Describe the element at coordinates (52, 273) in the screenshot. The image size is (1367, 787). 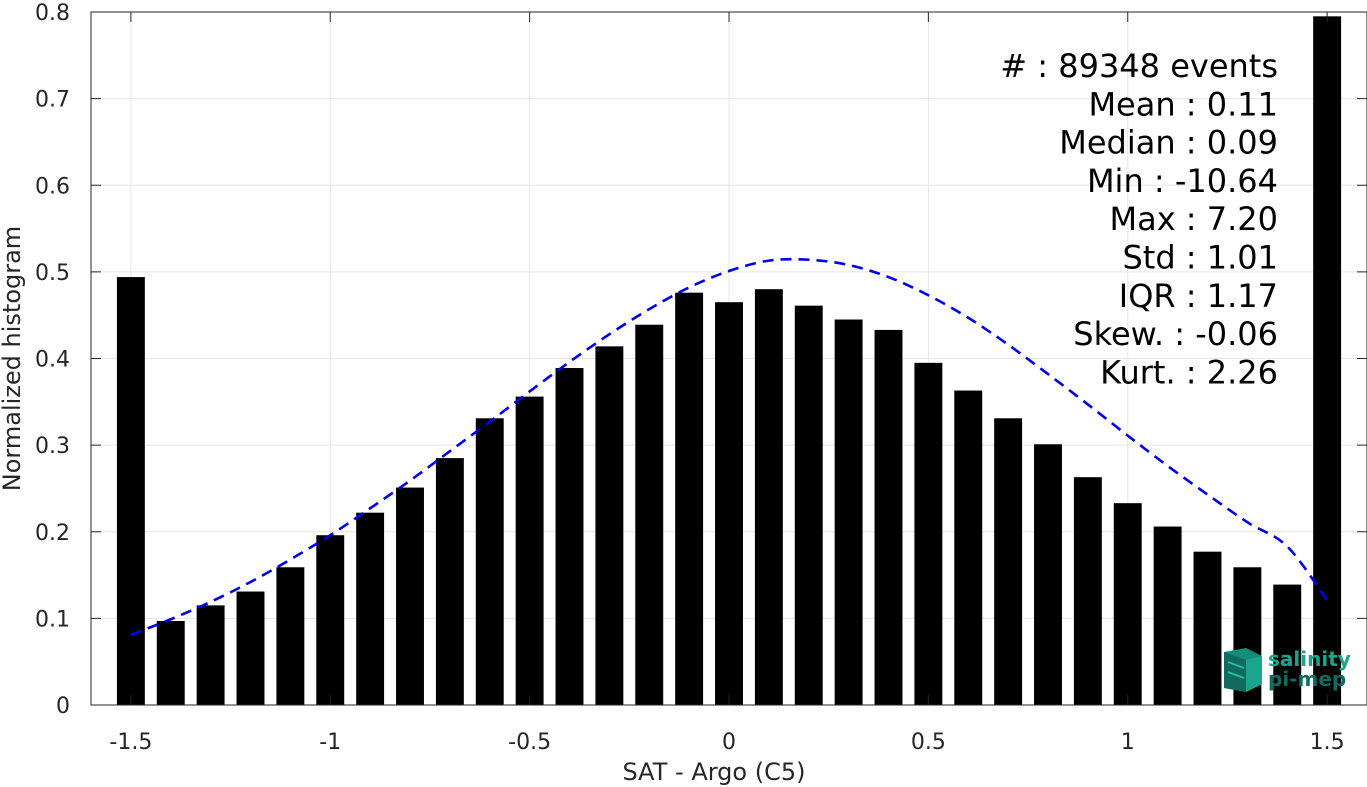
I see `y-tick-label: 0.5` at that location.